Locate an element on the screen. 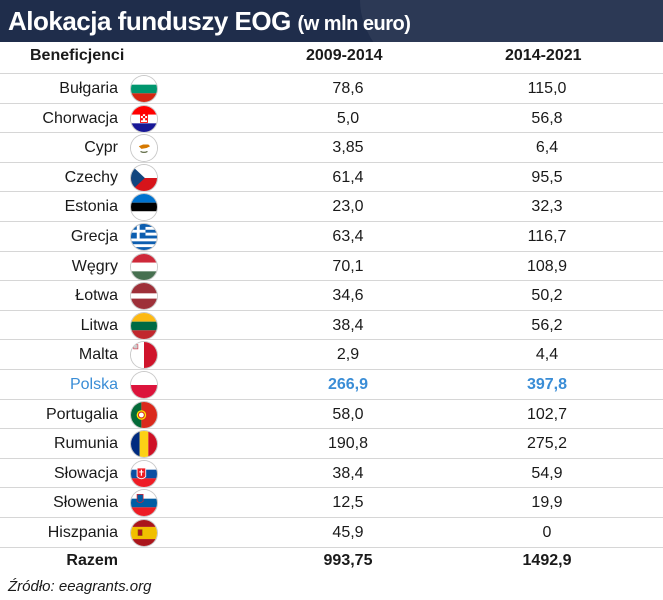  total-row: Razem 993,75 1492,9 is located at coordinates (331, 562).